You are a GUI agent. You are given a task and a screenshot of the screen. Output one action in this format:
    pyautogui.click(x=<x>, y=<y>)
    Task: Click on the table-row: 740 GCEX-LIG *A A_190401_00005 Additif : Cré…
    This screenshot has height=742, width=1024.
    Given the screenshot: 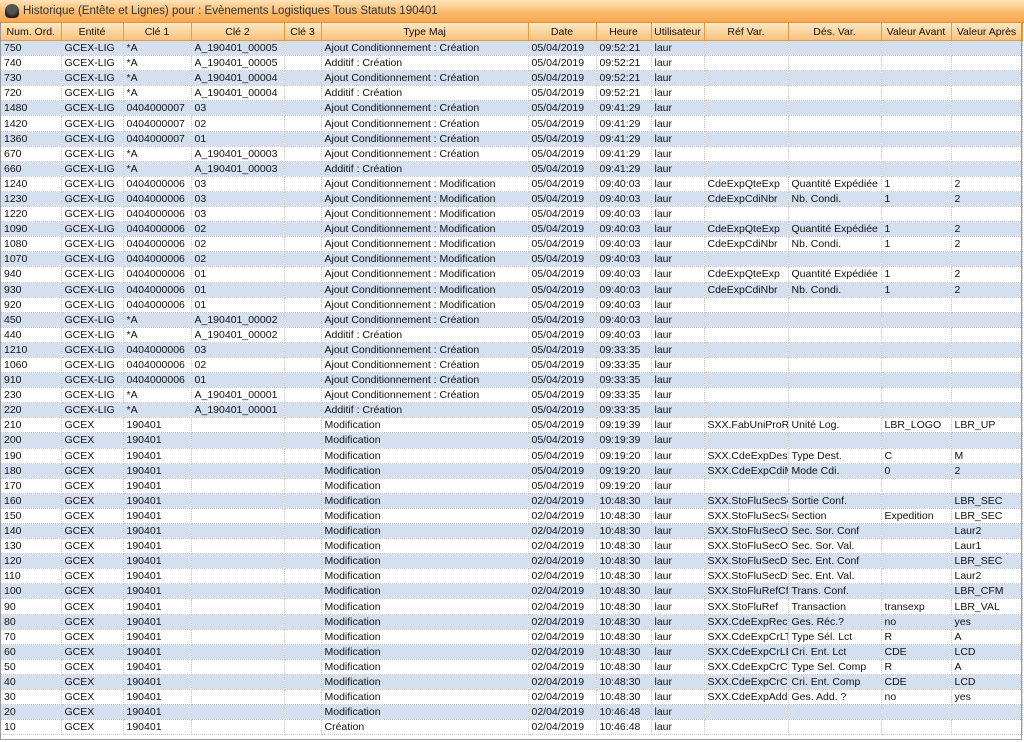 What is the action you would take?
    pyautogui.click(x=512, y=63)
    